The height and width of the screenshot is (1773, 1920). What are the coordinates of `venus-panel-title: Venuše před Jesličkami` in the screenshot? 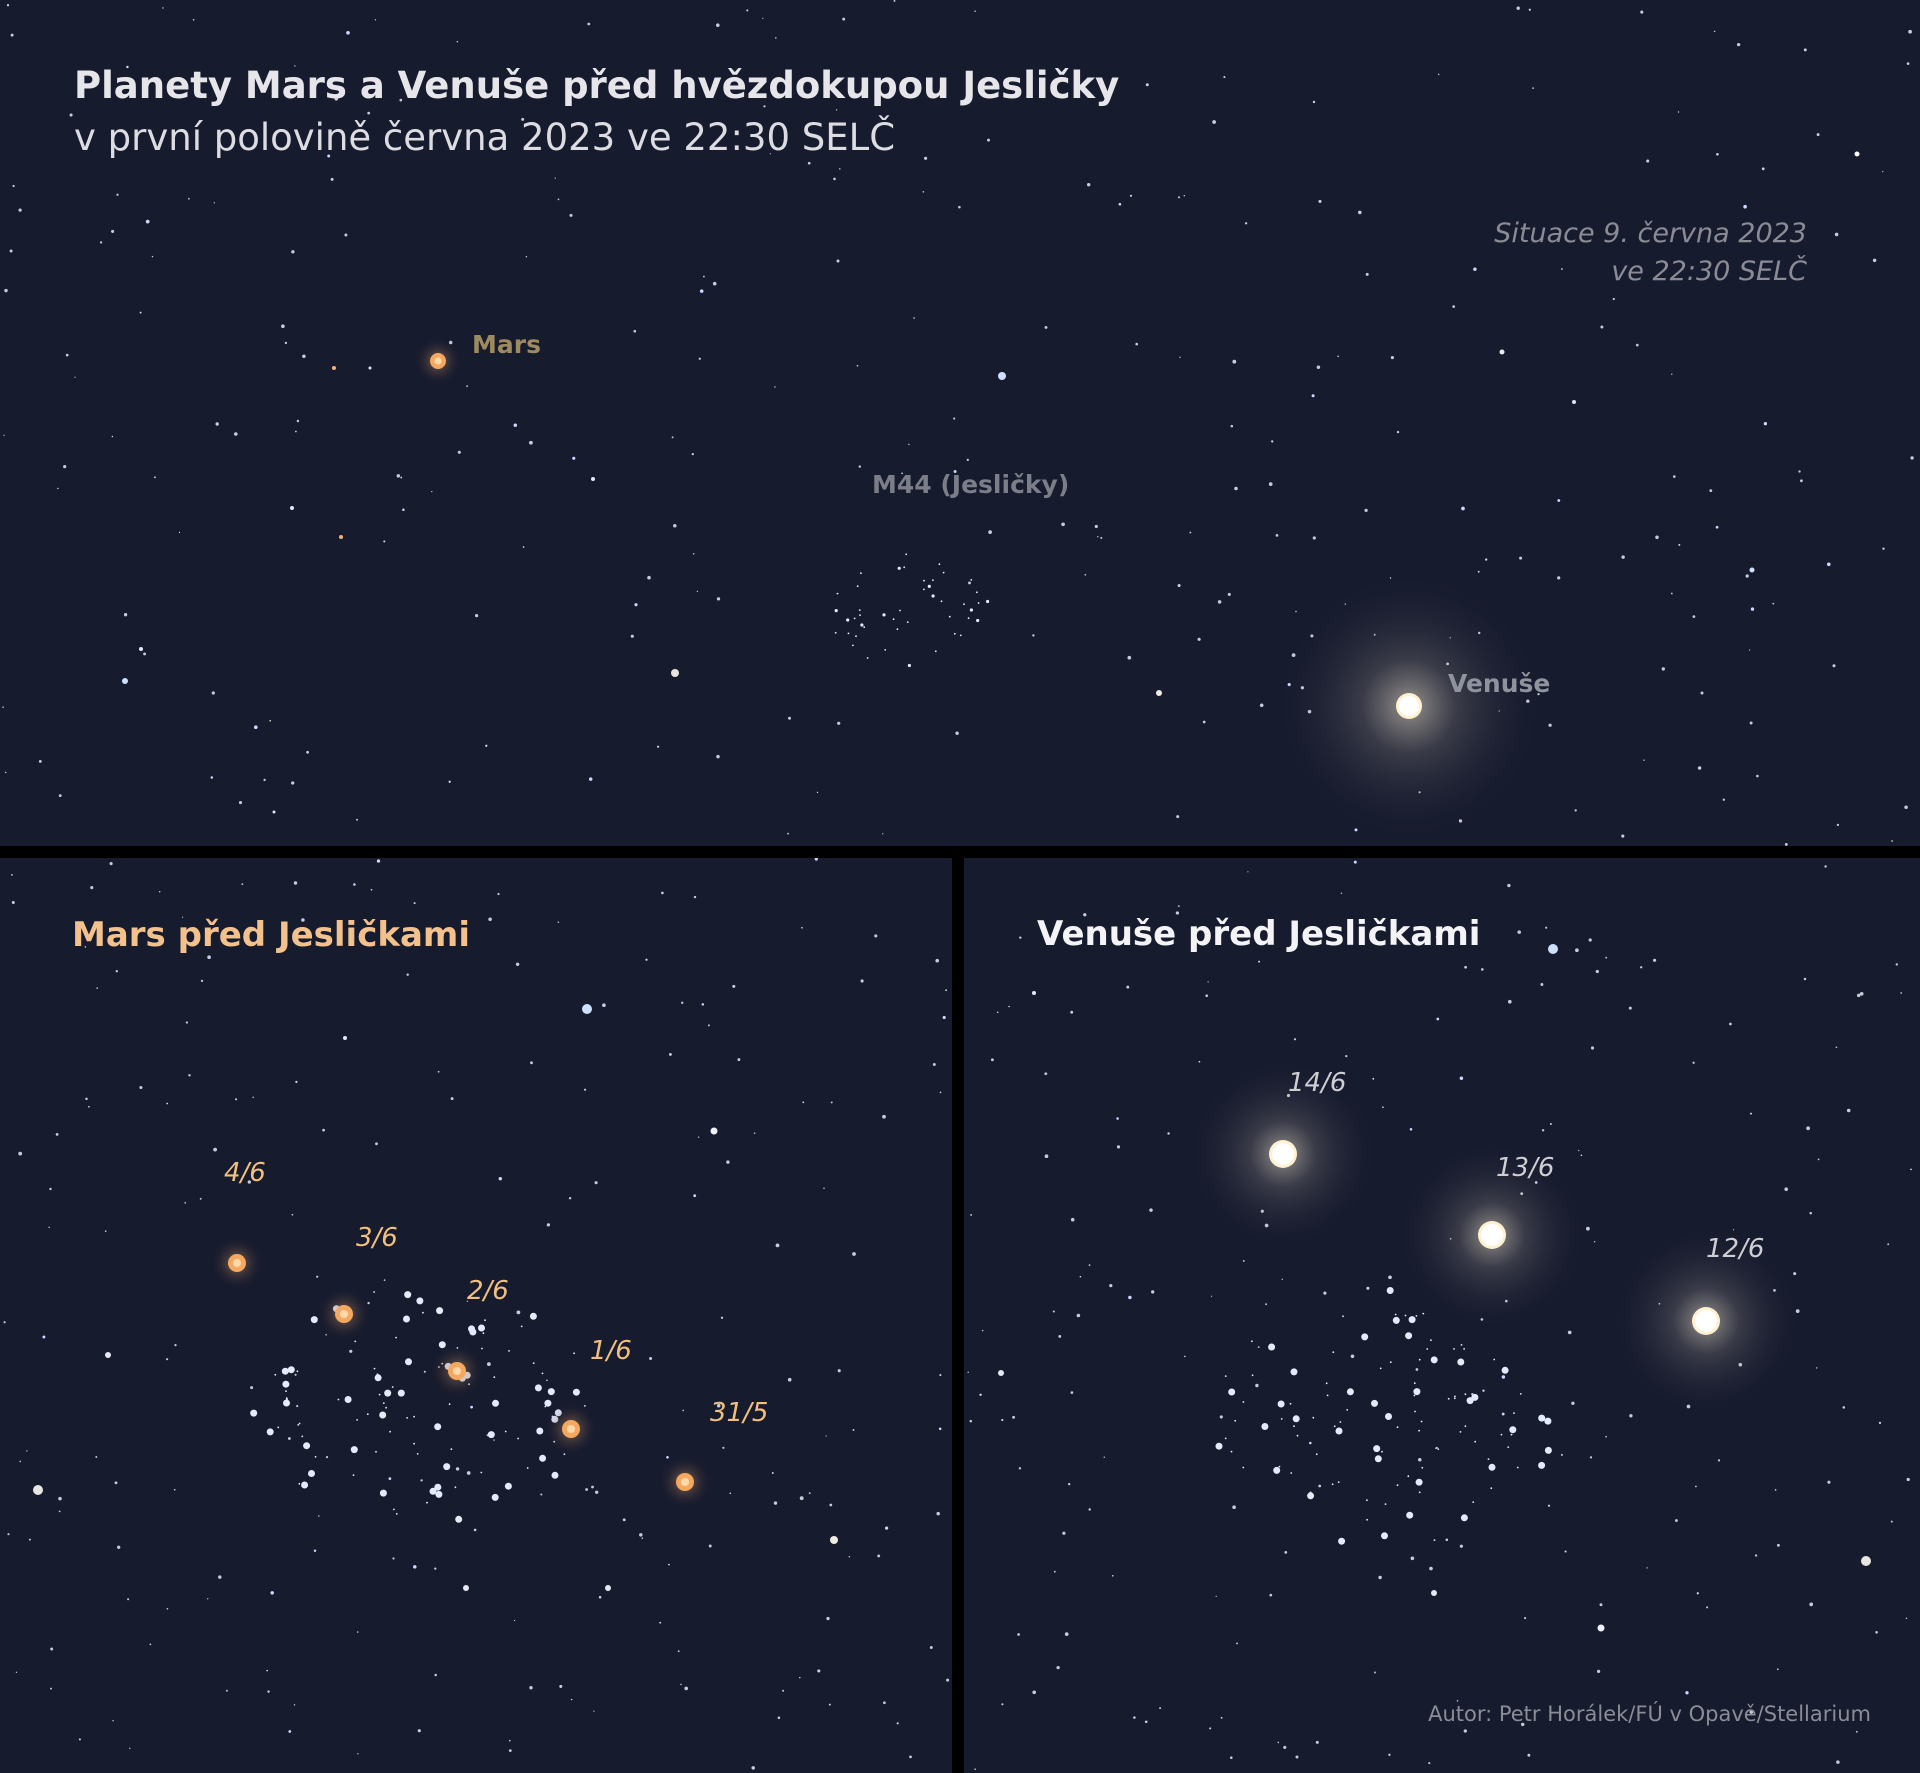 It's located at (1259, 934).